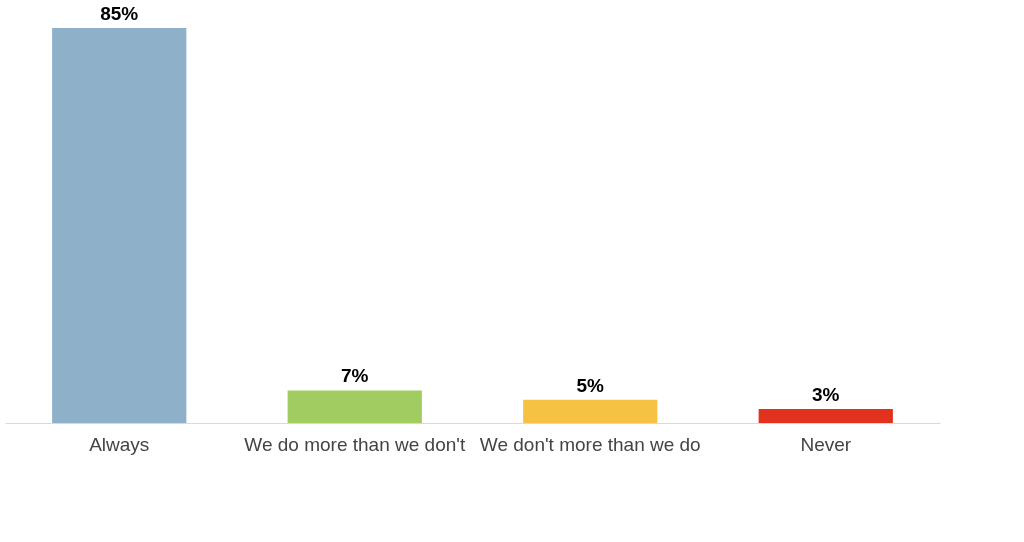  Describe the element at coordinates (826, 444) in the screenshot. I see `x-tick-label: Never` at that location.